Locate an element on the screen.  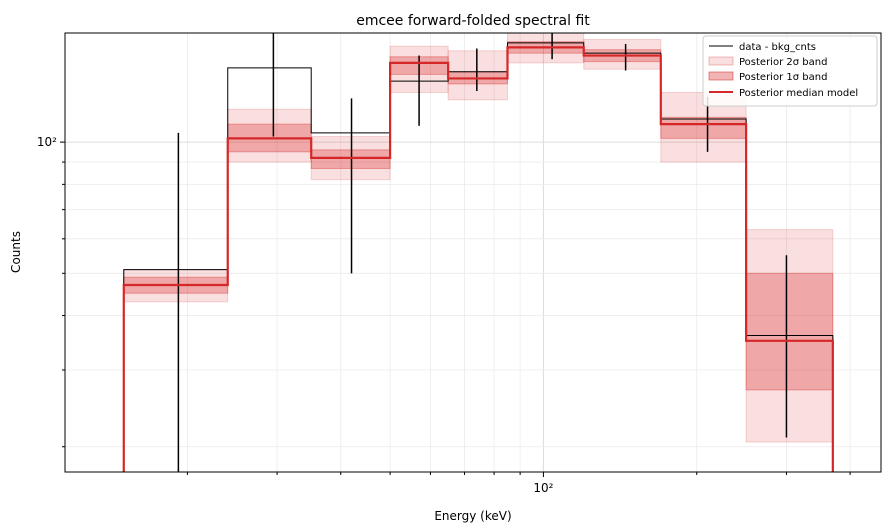
legend-frame is located at coordinates (790, 71).